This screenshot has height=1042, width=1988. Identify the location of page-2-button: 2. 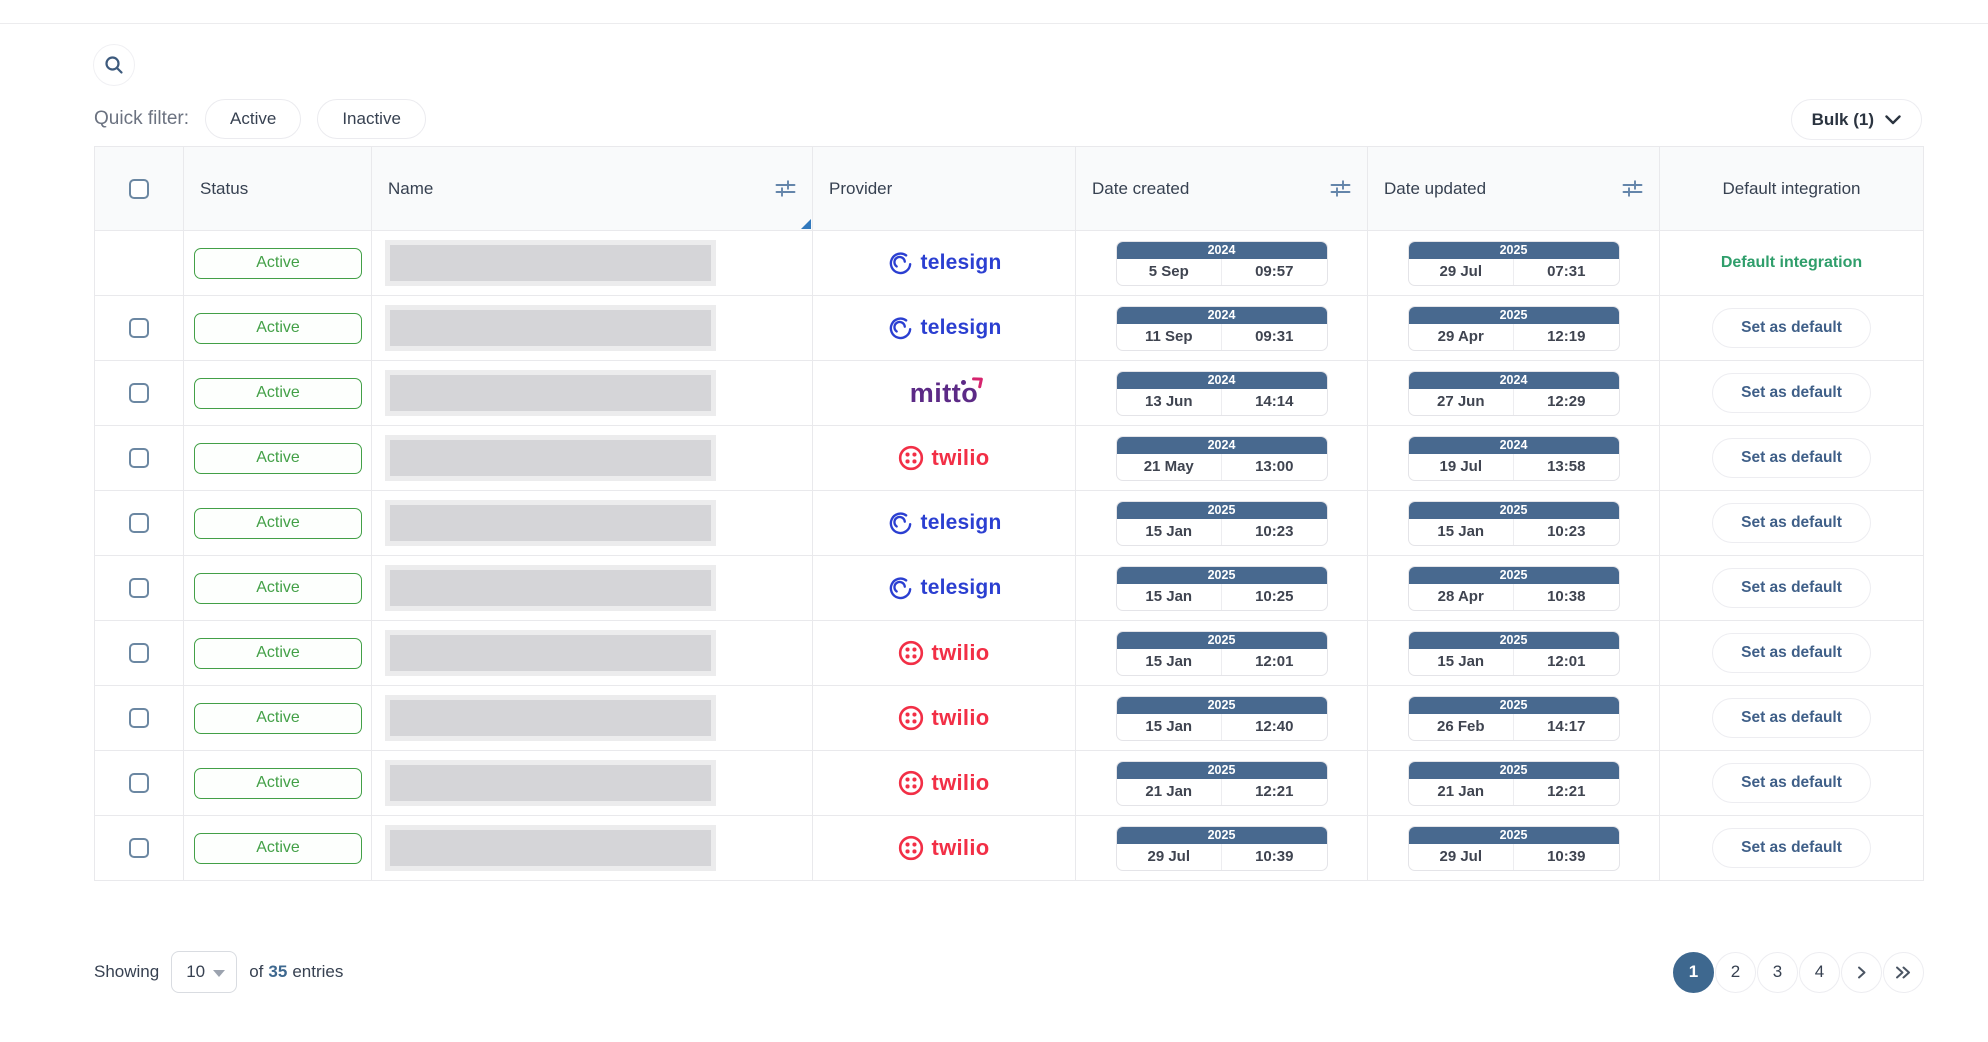
(1735, 972).